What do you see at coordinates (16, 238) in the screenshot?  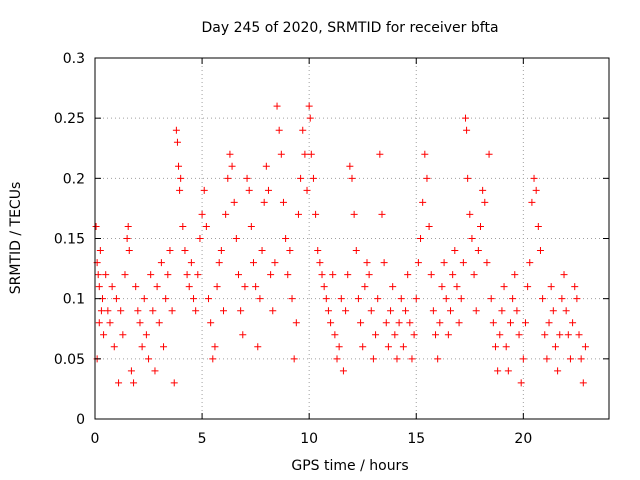 I see `y-axis-label: SRMTID / TECUs` at bounding box center [16, 238].